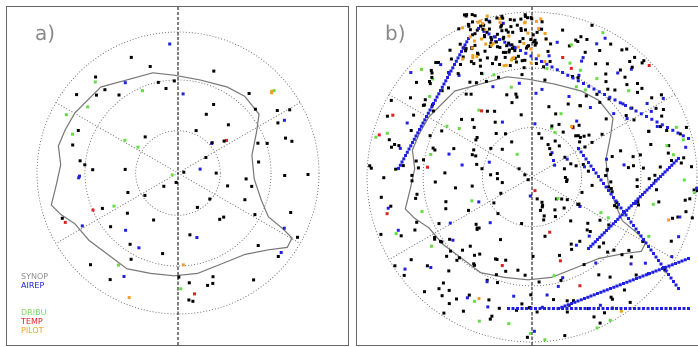  Describe the element at coordinates (395, 33) in the screenshot. I see `panel-b-label: b)` at that location.